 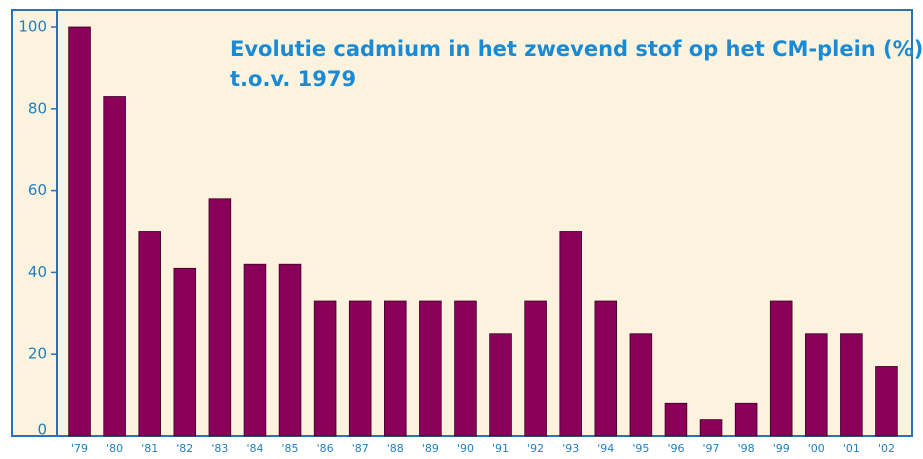 What do you see at coordinates (114, 448) in the screenshot?
I see `x-tick-label: '80` at bounding box center [114, 448].